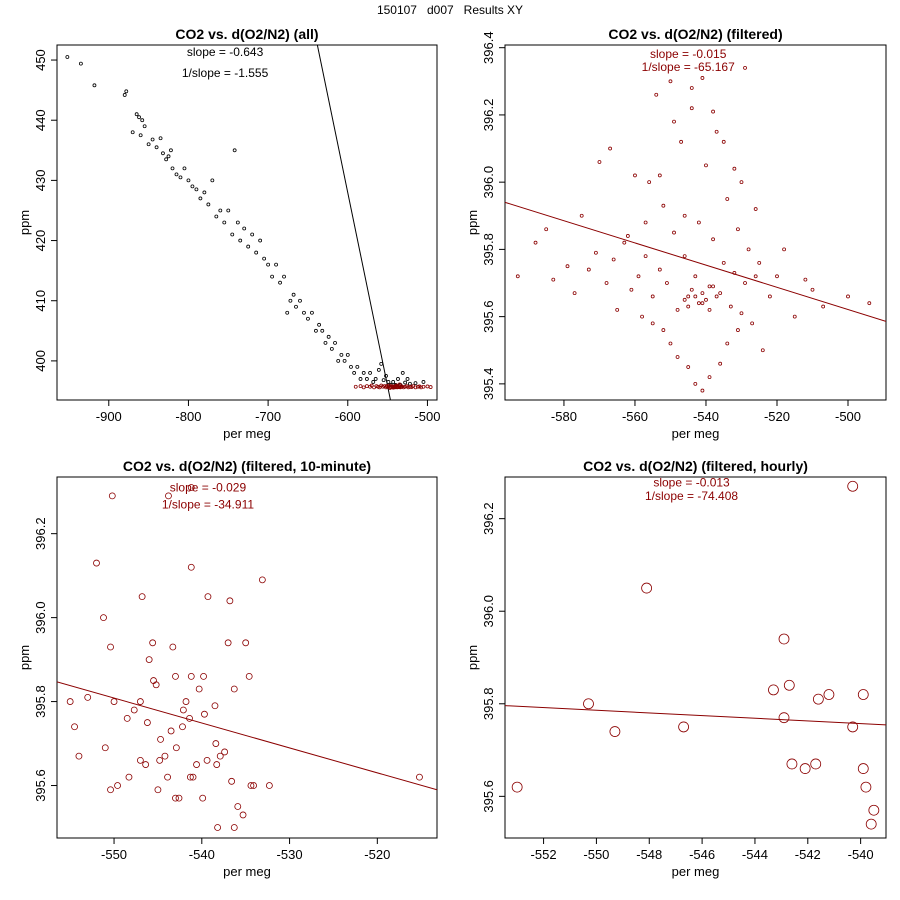  Describe the element at coordinates (114, 854) in the screenshot. I see `x-tick-label: -550` at that location.